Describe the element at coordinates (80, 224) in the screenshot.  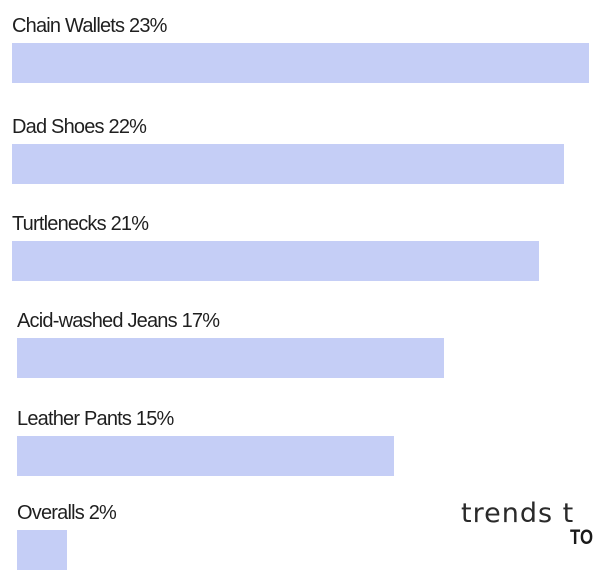
I see `bar-label-turtlenecks: Turtlenecks 21%` at that location.